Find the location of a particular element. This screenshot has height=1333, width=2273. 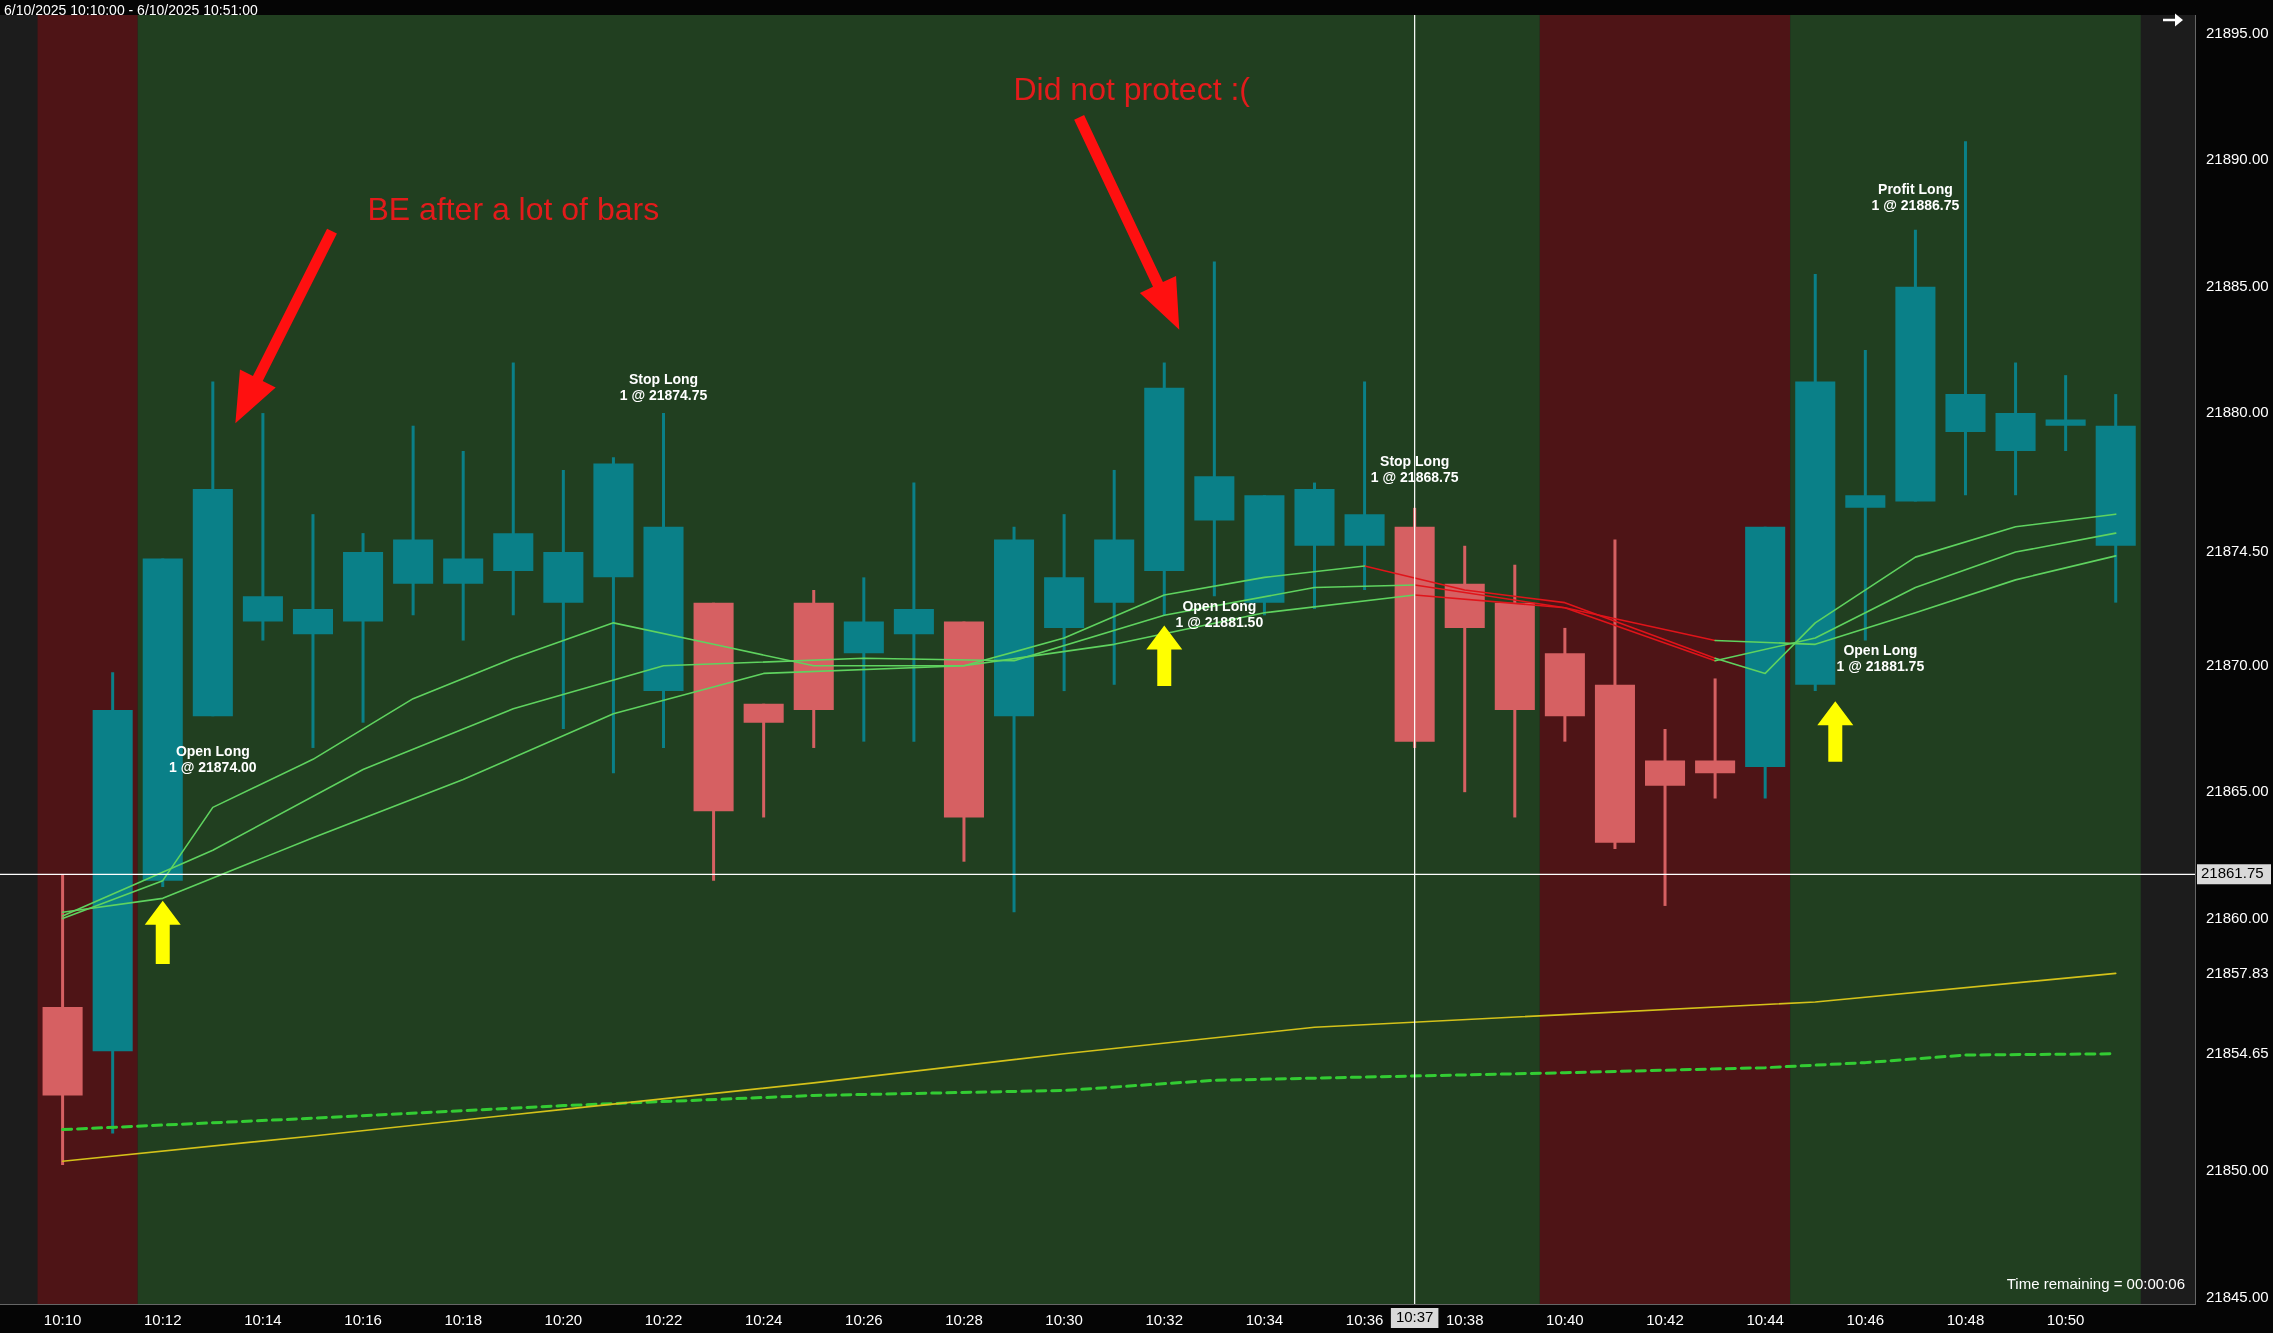

ref-line-label: 21861.75 is located at coordinates (2232, 873).